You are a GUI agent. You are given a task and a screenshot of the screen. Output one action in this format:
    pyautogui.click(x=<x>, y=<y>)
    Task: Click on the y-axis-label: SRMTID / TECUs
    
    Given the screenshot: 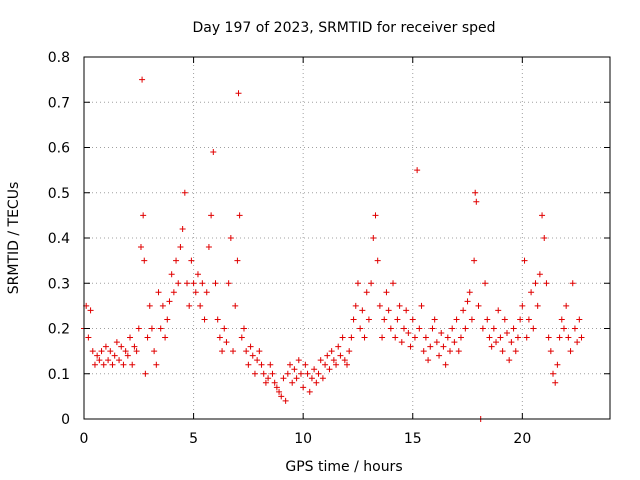 What is the action you would take?
    pyautogui.click(x=14, y=238)
    